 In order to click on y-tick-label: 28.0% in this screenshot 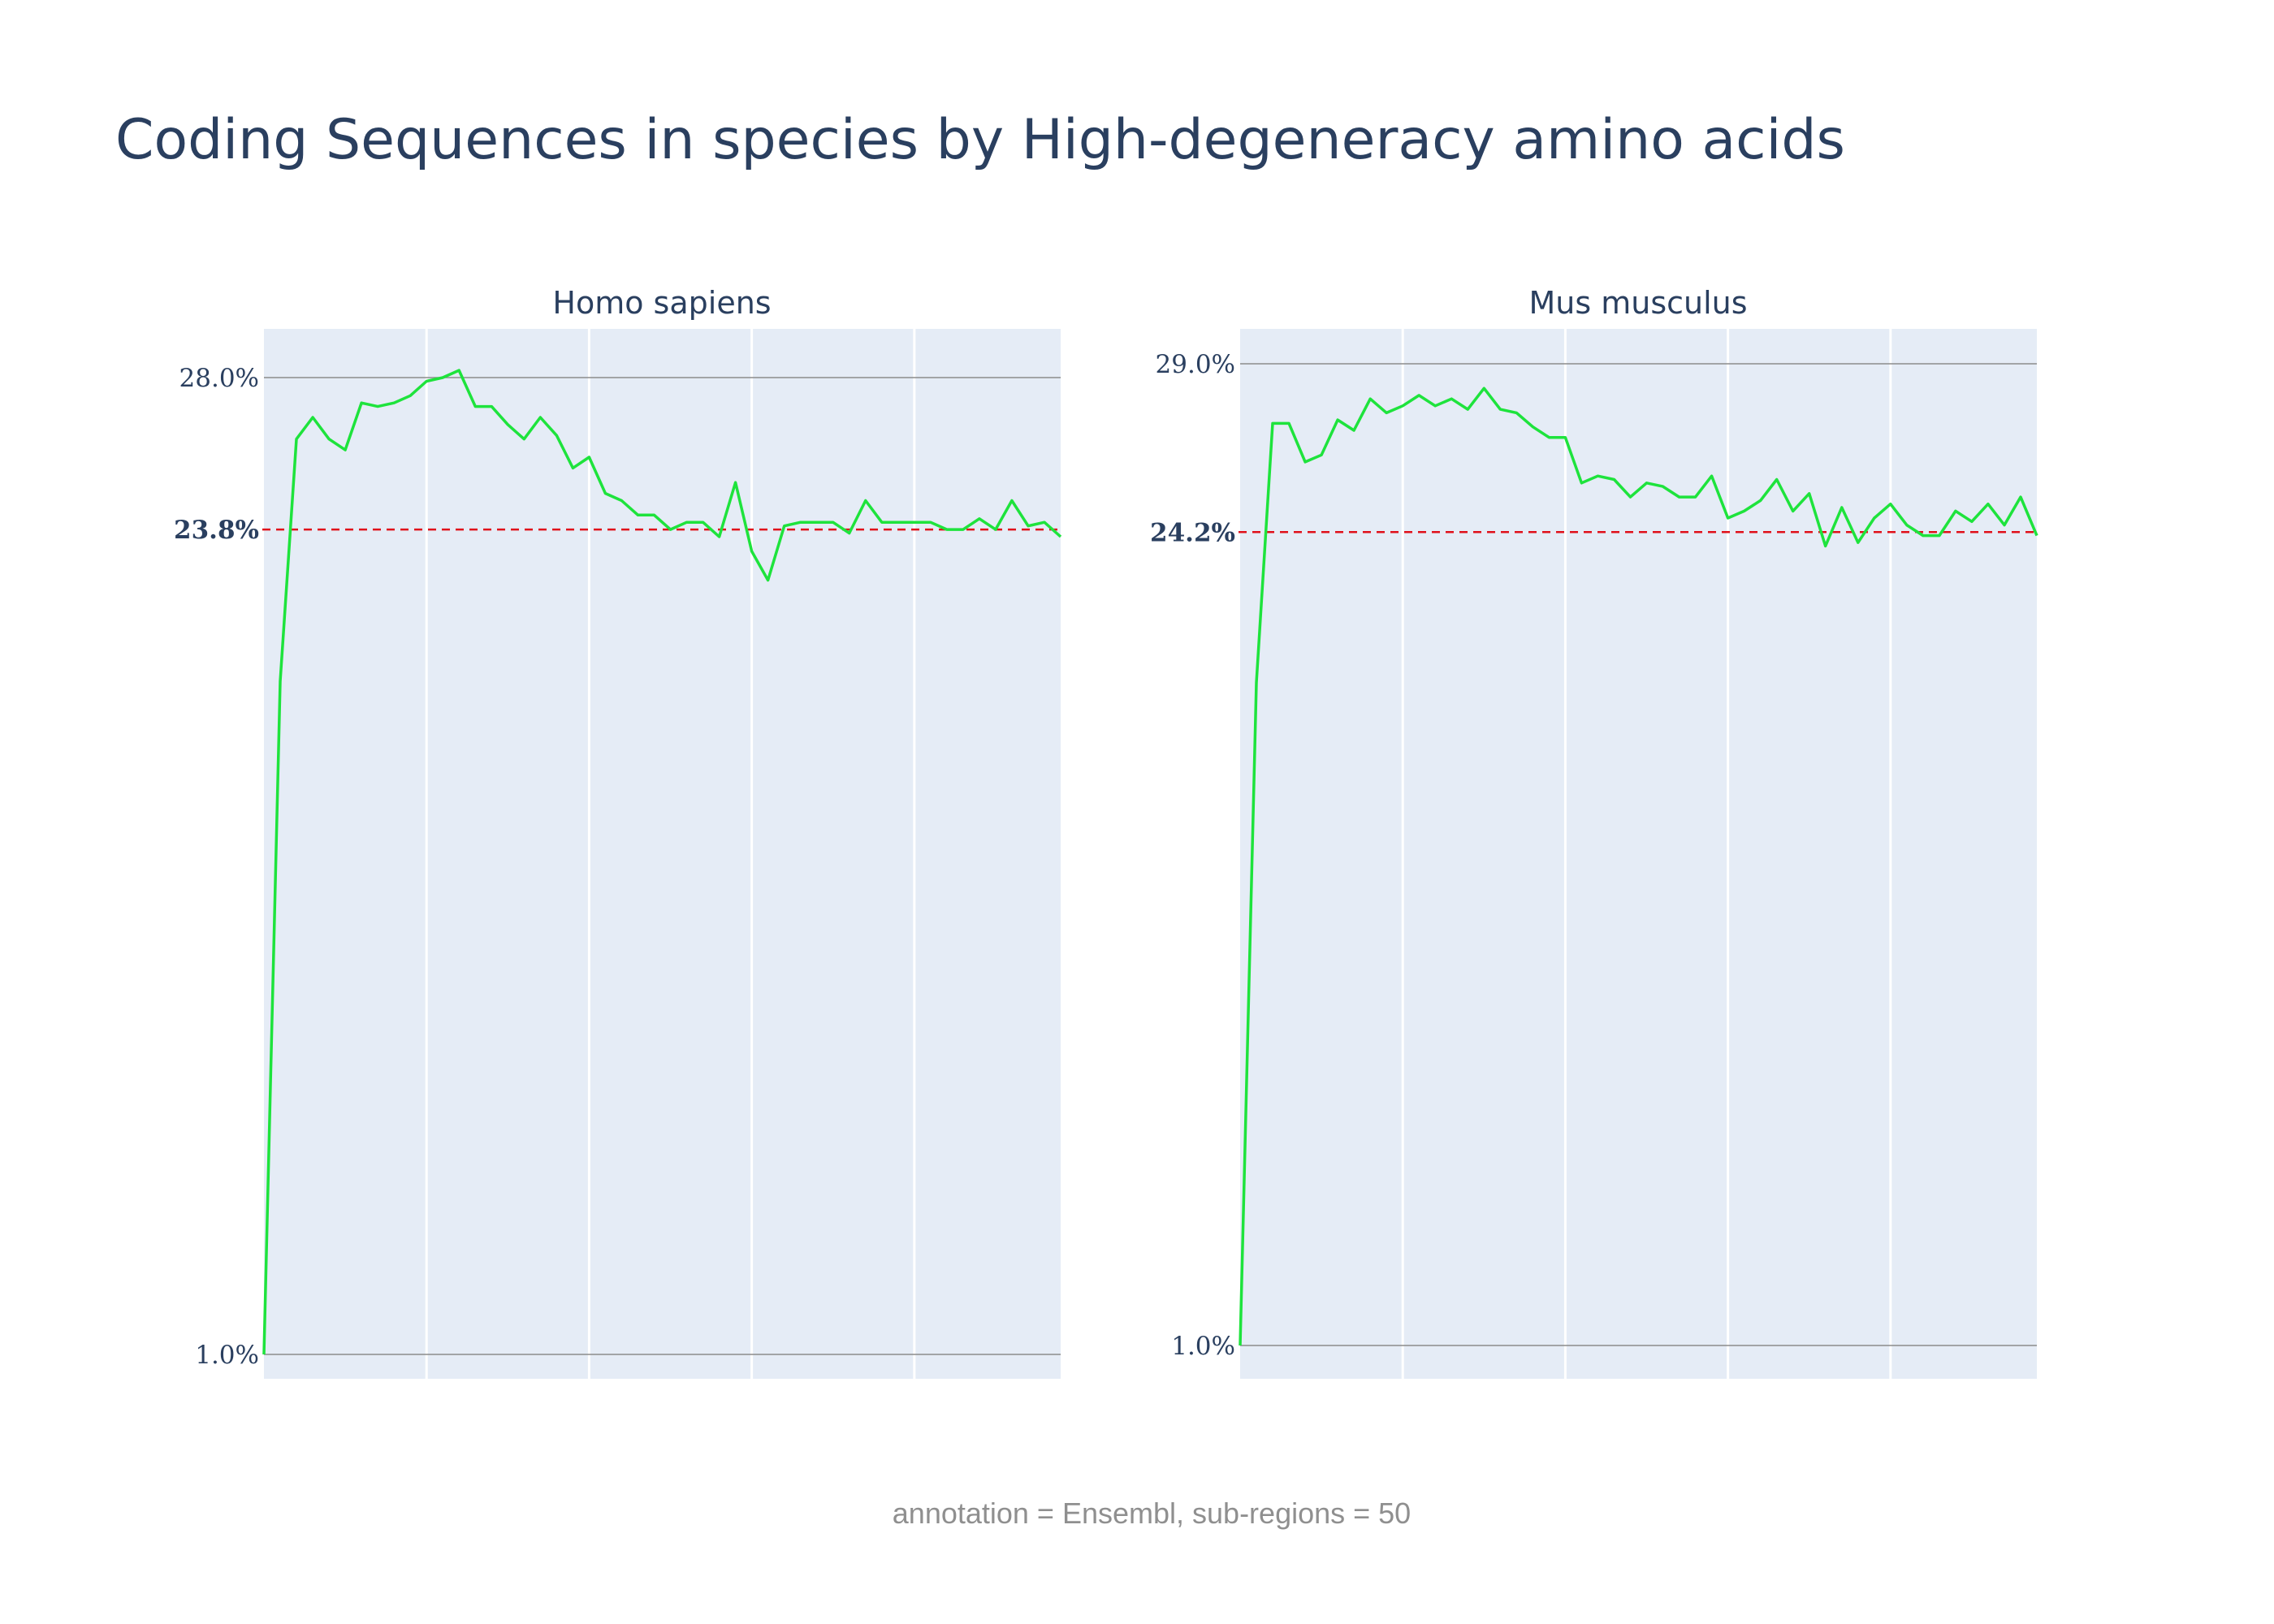, I will do `click(219, 379)`.